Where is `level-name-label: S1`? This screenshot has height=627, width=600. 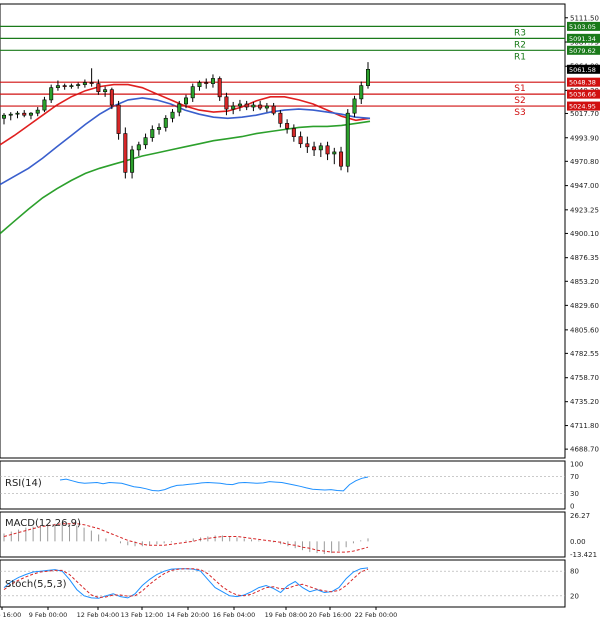
level-name-label: S1 is located at coordinates (519, 89).